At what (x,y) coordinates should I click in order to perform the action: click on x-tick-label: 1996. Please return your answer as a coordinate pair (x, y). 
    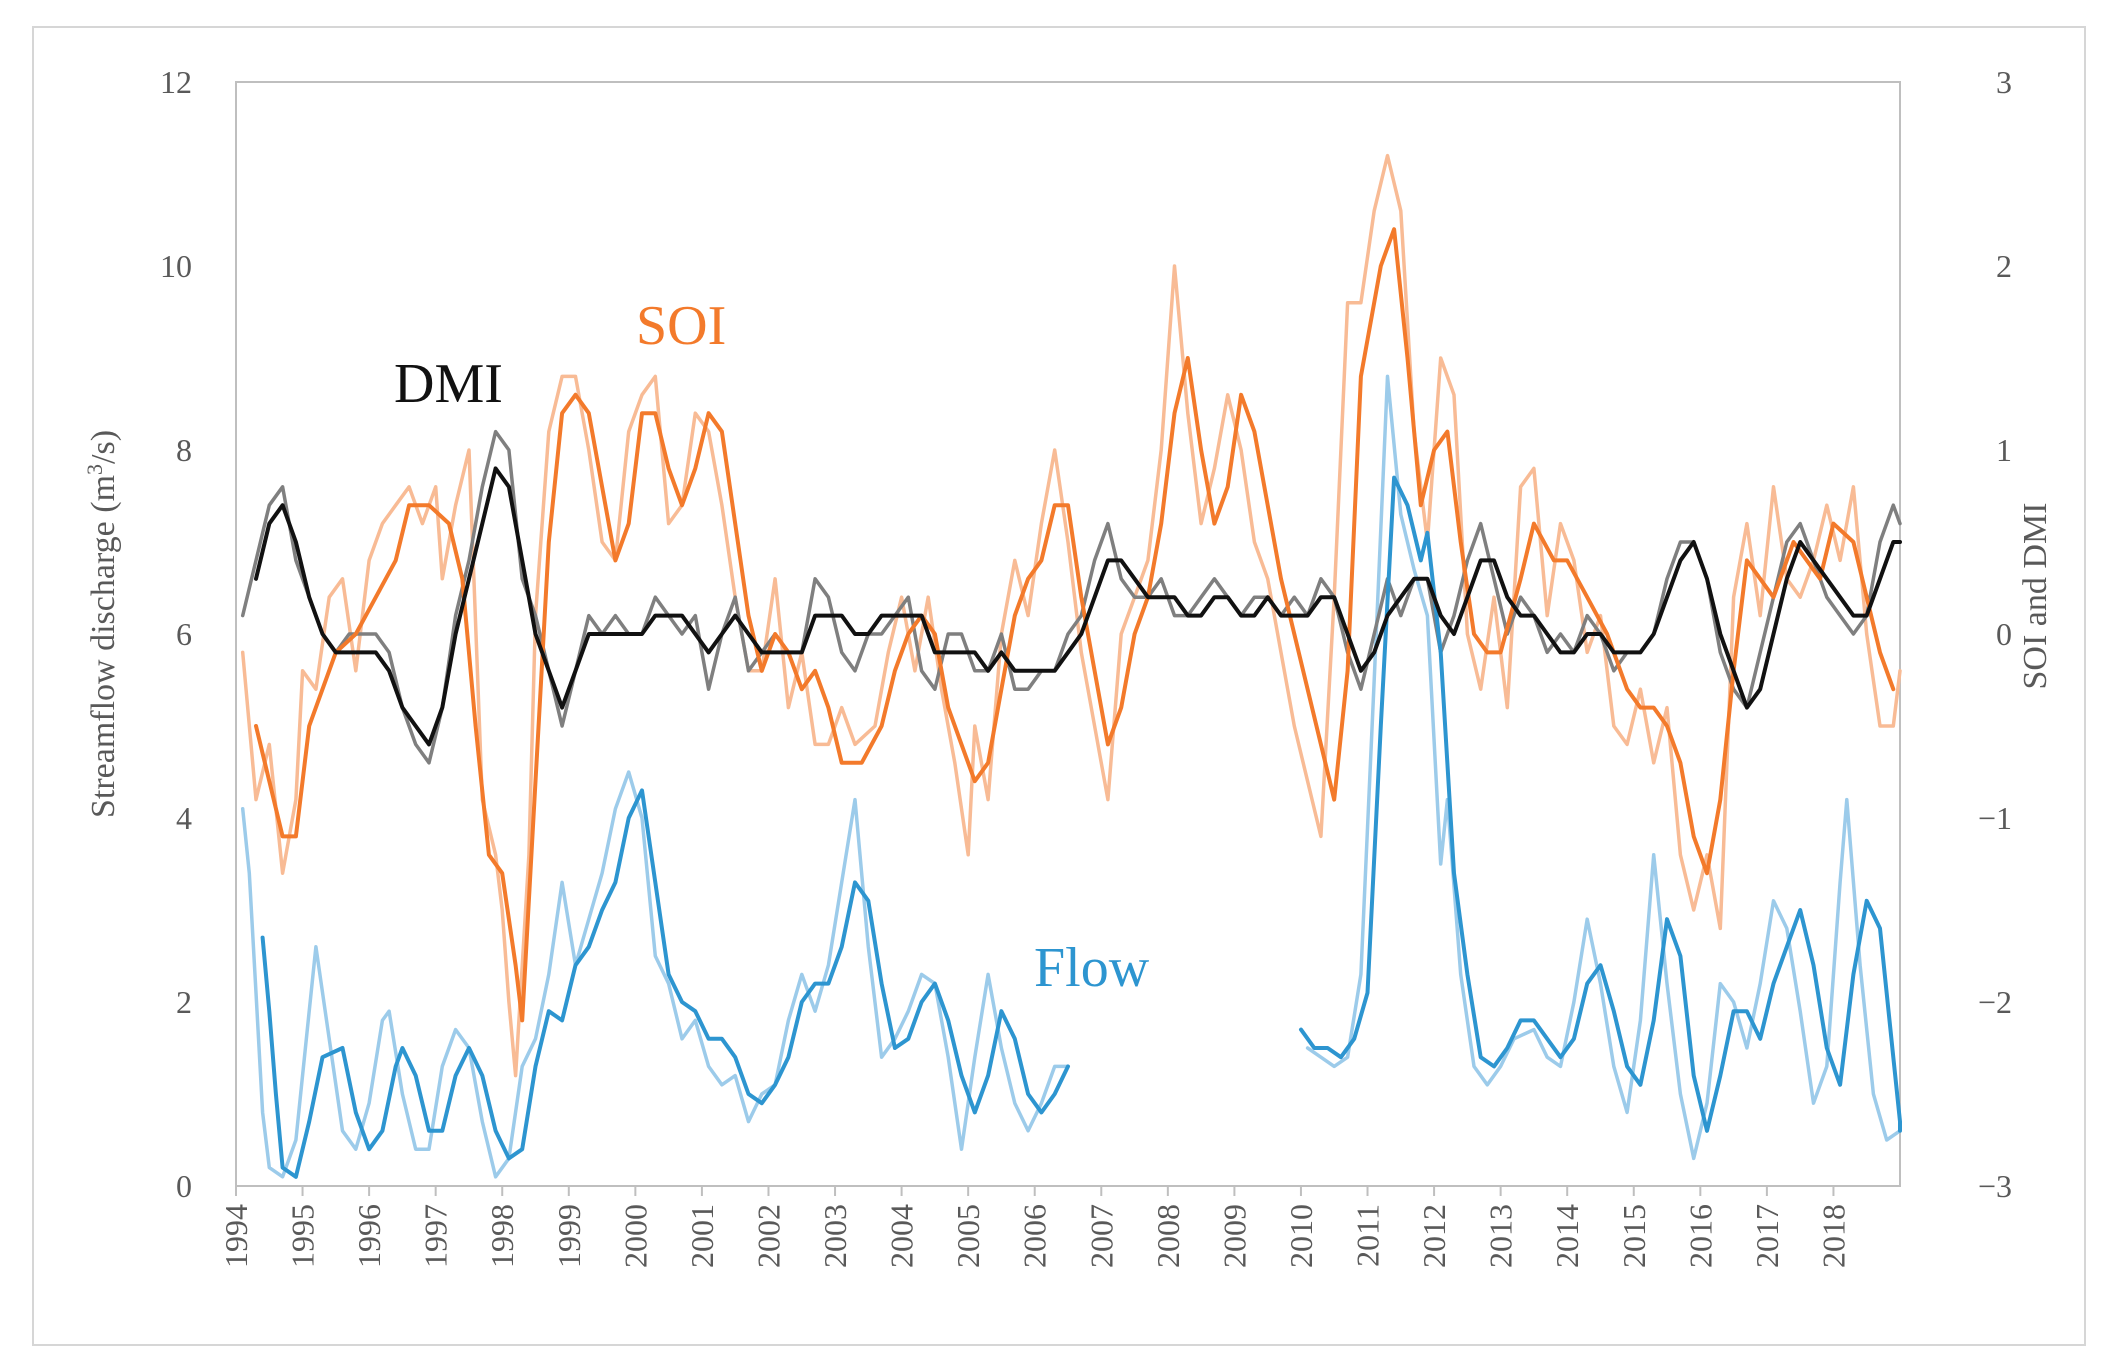
    Looking at the image, I should click on (369, 1236).